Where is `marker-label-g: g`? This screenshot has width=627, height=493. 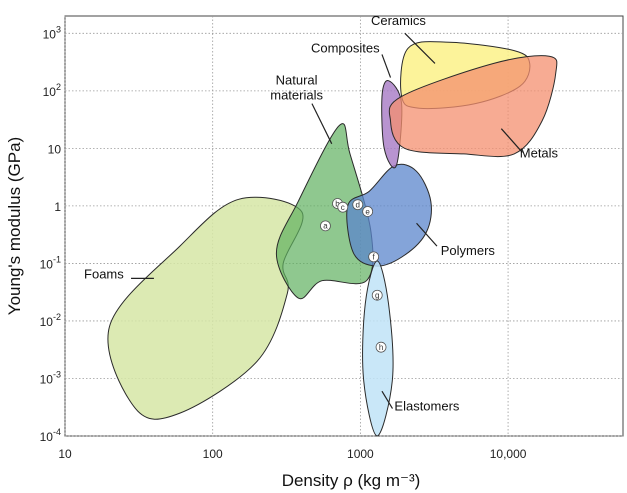 marker-label-g: g is located at coordinates (377, 295).